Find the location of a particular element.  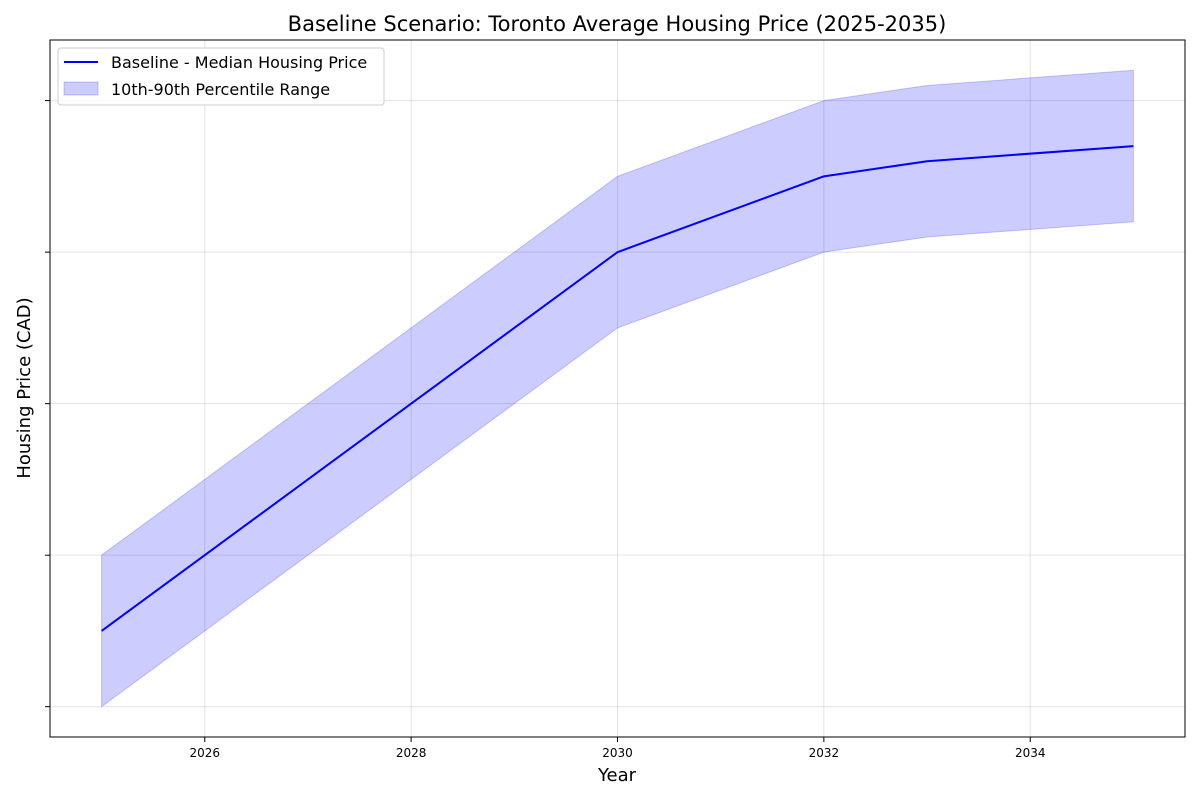

legend-box is located at coordinates (221, 76).